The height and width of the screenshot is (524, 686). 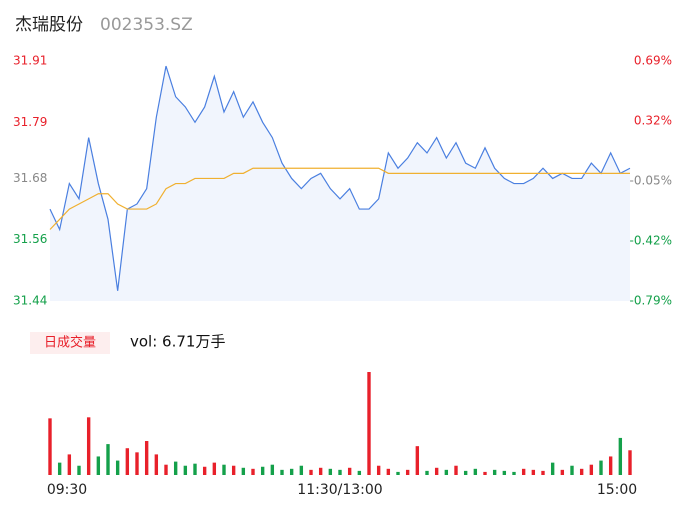 I want to click on y2-tick-label: -0.79%, so click(x=651, y=301).